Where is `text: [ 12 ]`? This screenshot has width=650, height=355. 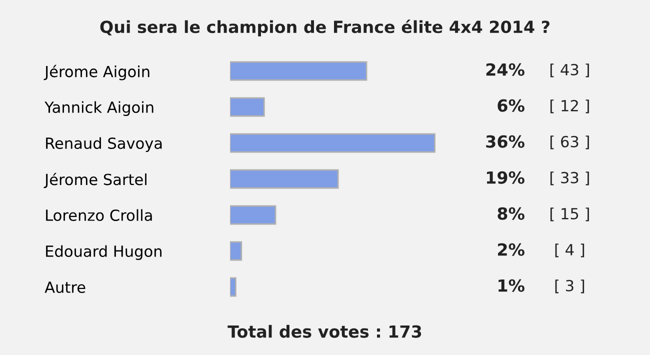
text: [ 12 ] is located at coordinates (569, 107).